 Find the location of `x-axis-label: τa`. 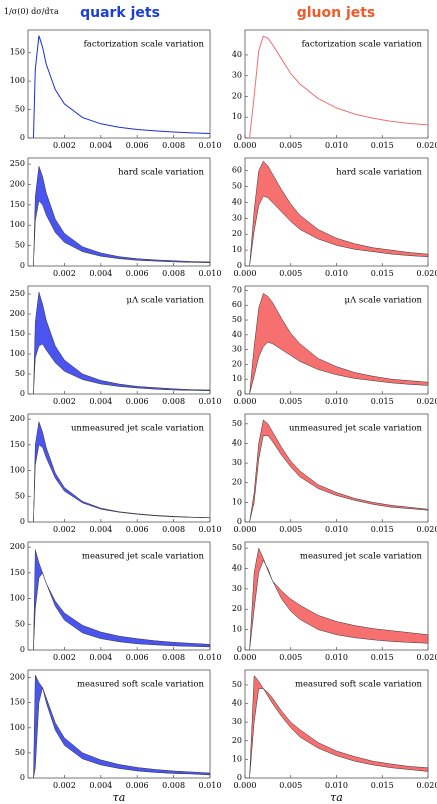

x-axis-label: τa is located at coordinates (336, 797).